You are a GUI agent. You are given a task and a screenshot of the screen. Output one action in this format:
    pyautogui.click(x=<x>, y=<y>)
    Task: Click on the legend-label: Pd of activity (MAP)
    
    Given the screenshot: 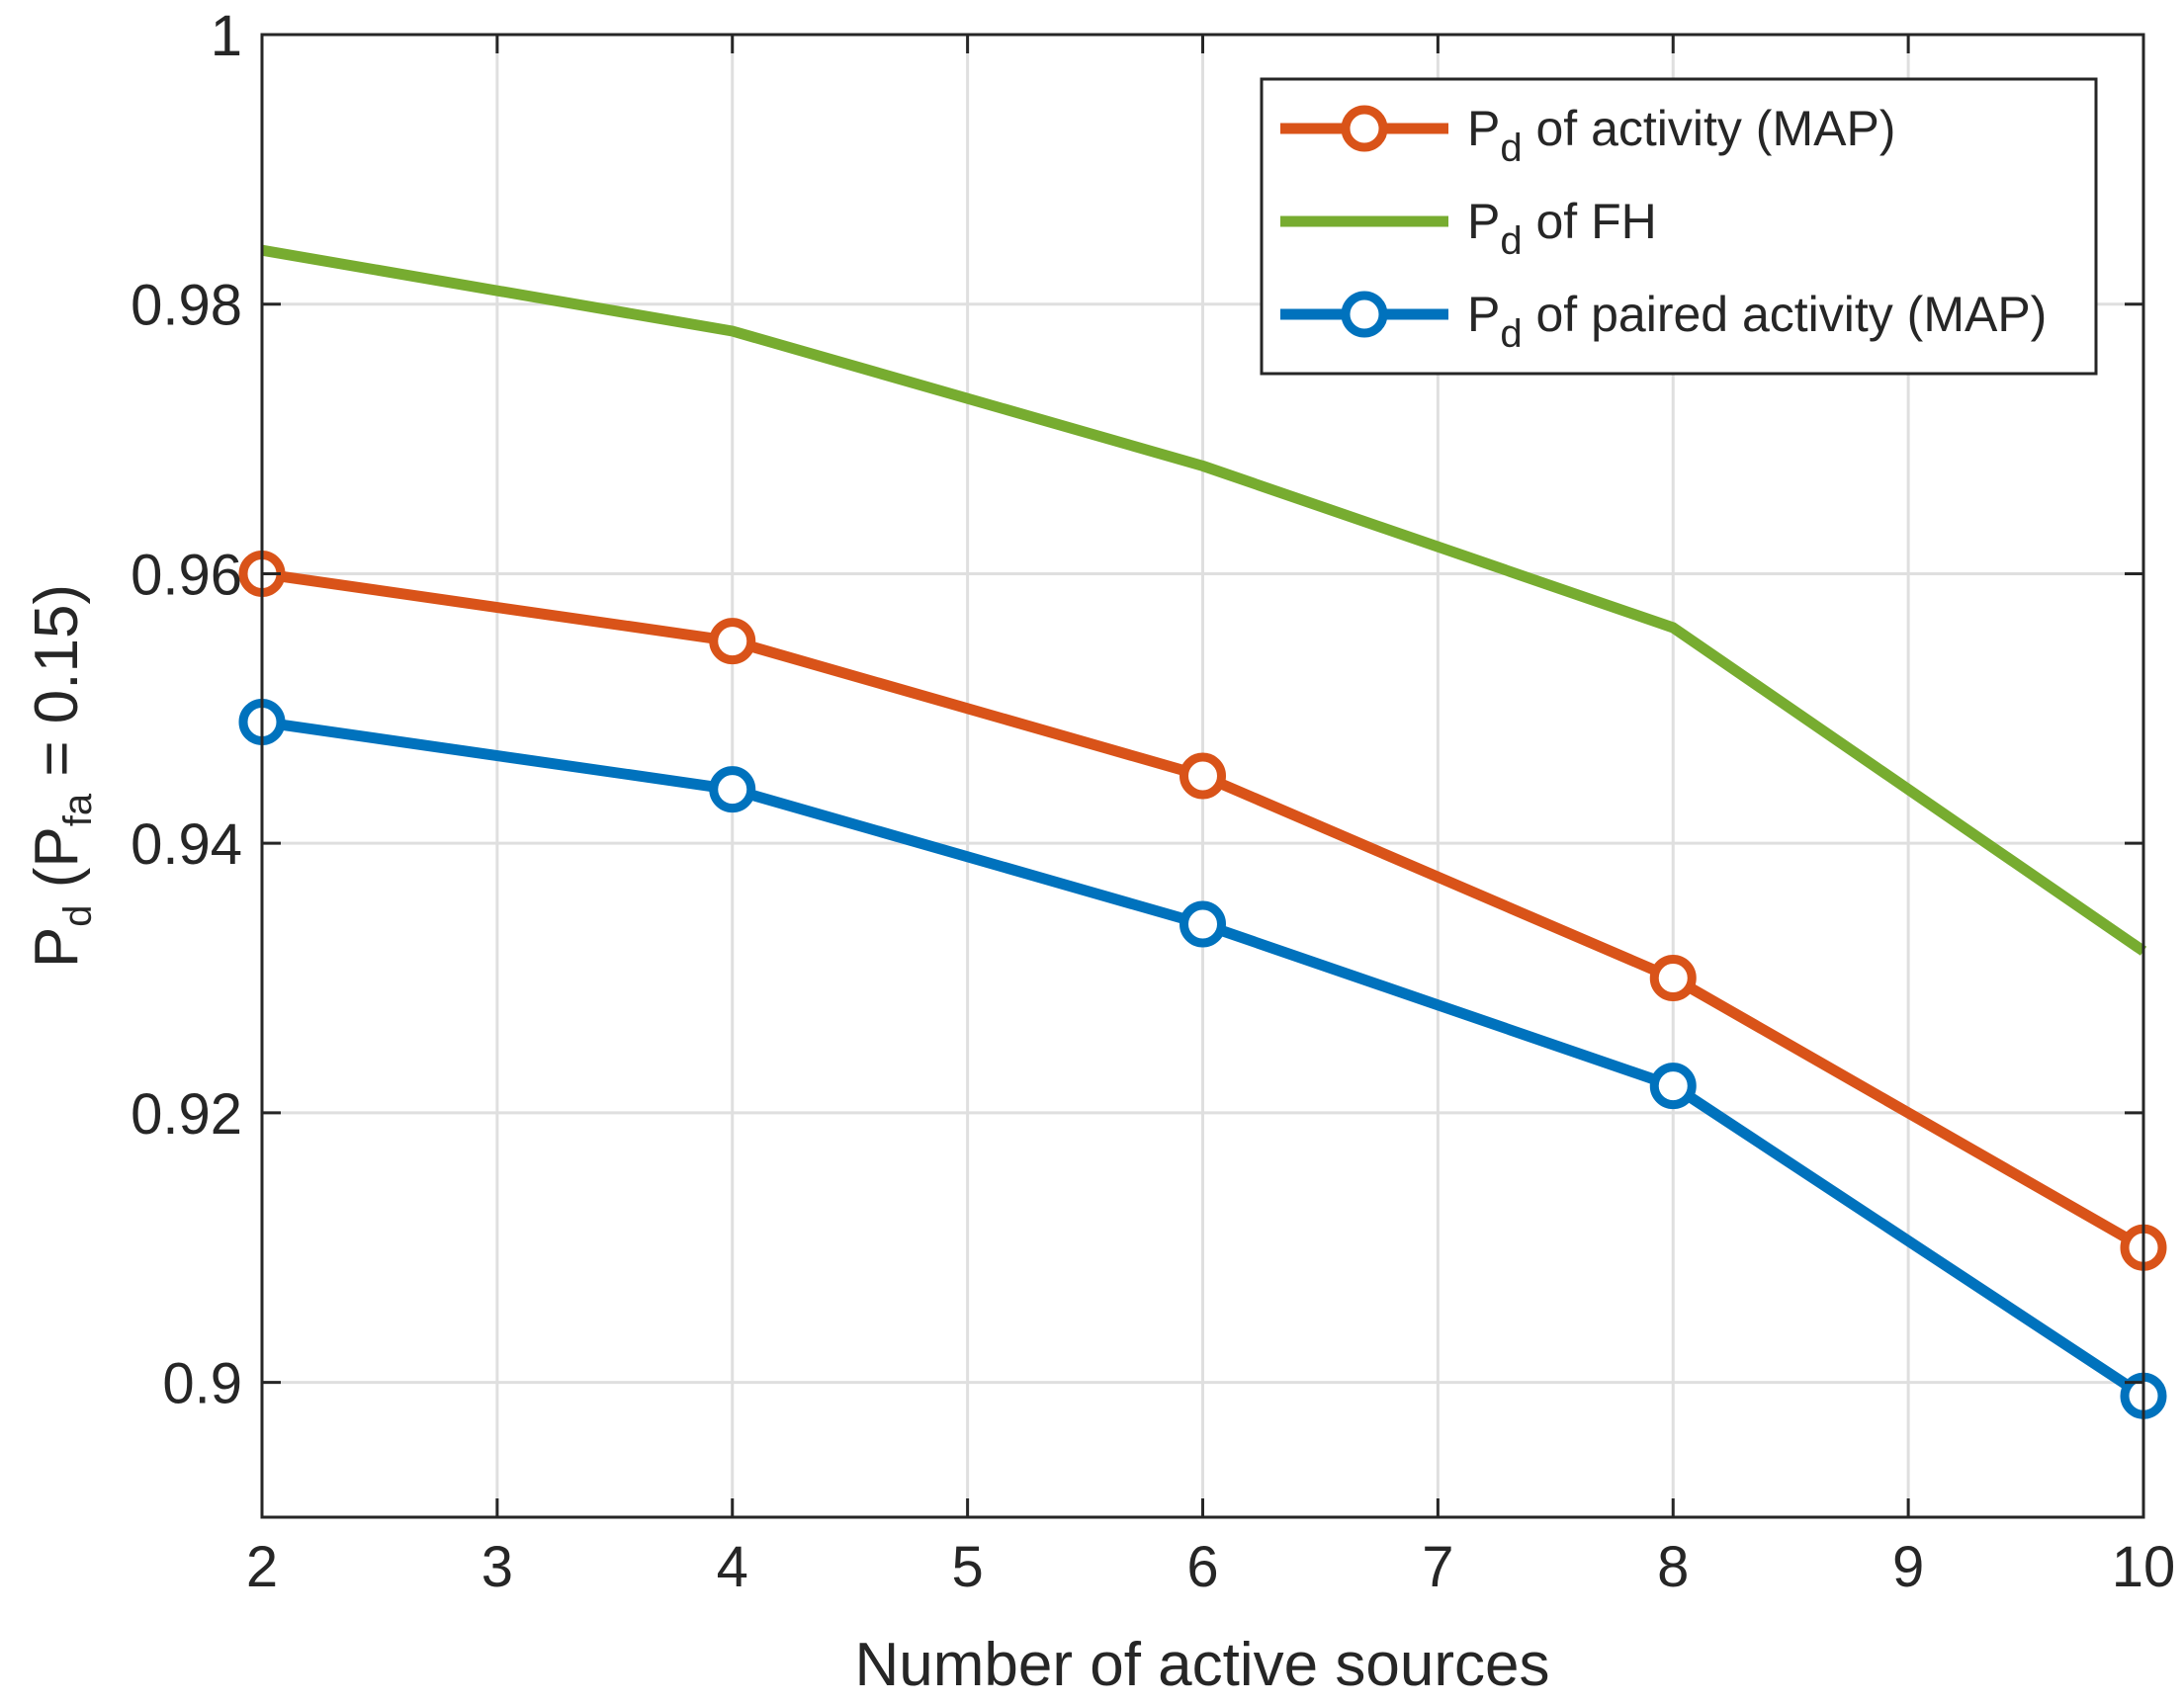 What is the action you would take?
    pyautogui.click(x=1681, y=135)
    